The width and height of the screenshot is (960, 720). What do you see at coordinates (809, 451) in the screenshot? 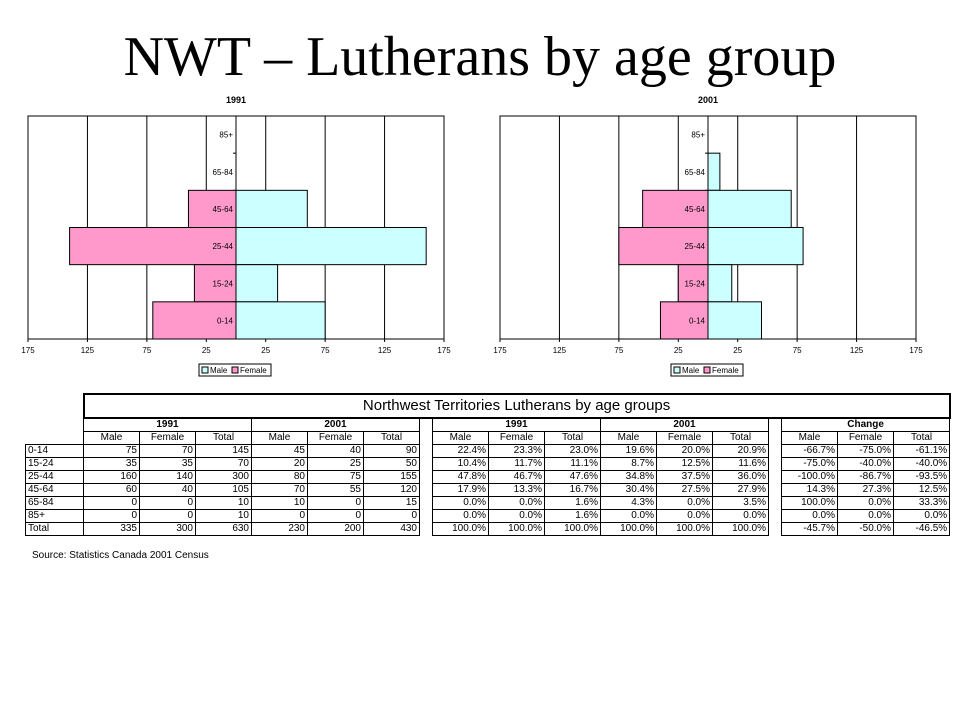
I see `change-cell: -66.7%` at bounding box center [809, 451].